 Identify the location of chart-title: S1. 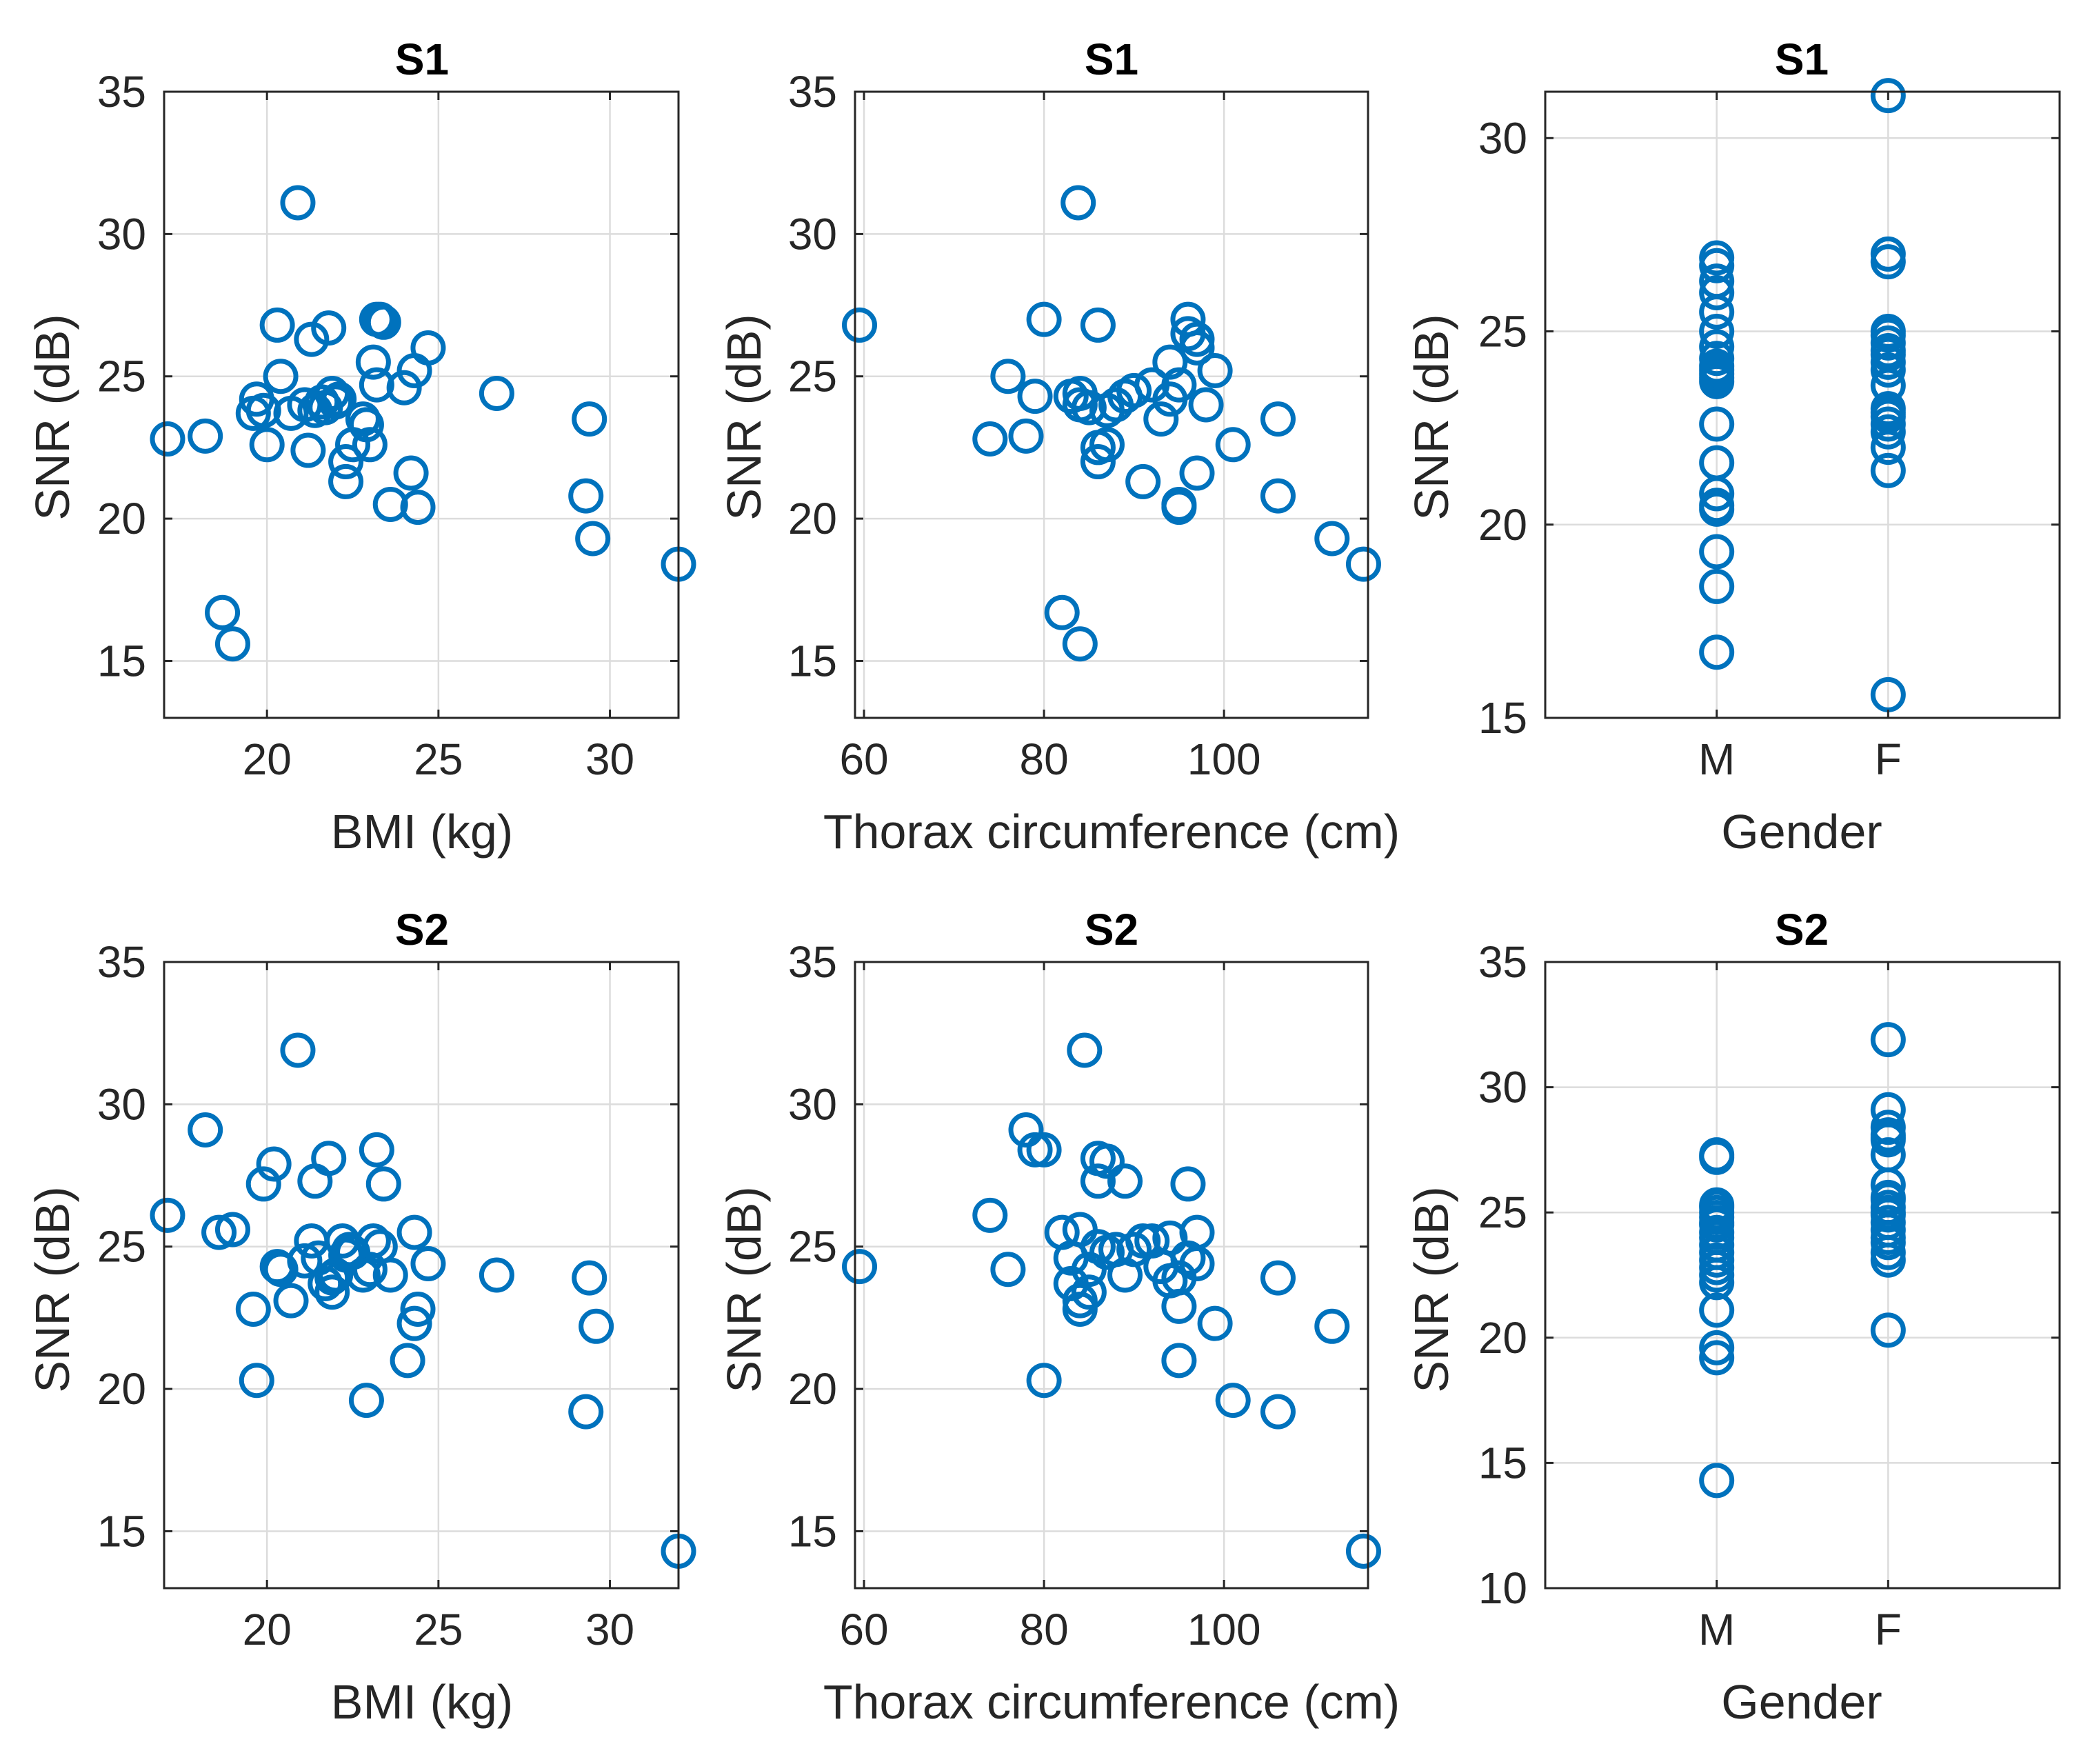
(422, 59).